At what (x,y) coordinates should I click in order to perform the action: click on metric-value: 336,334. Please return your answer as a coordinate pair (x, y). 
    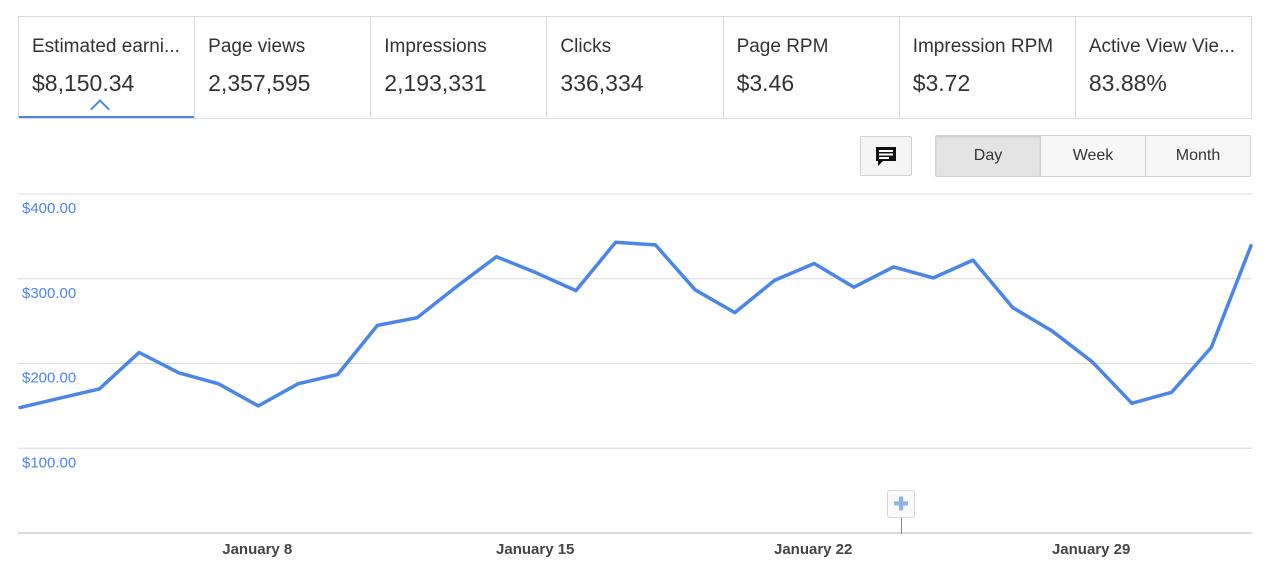
    Looking at the image, I should click on (602, 83).